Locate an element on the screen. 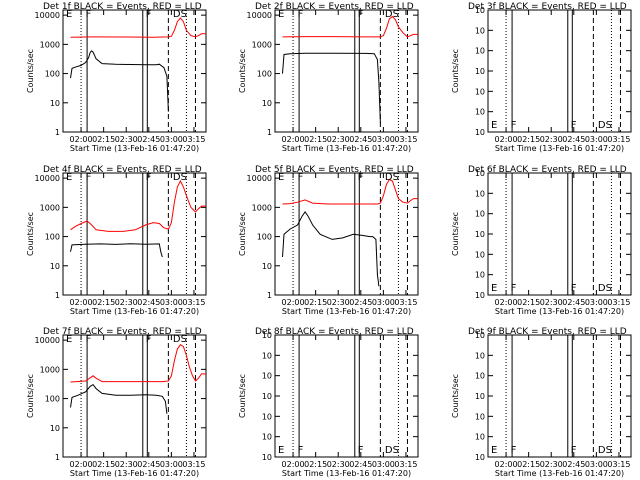  y-tick-label: 10000 is located at coordinates (47, 178).